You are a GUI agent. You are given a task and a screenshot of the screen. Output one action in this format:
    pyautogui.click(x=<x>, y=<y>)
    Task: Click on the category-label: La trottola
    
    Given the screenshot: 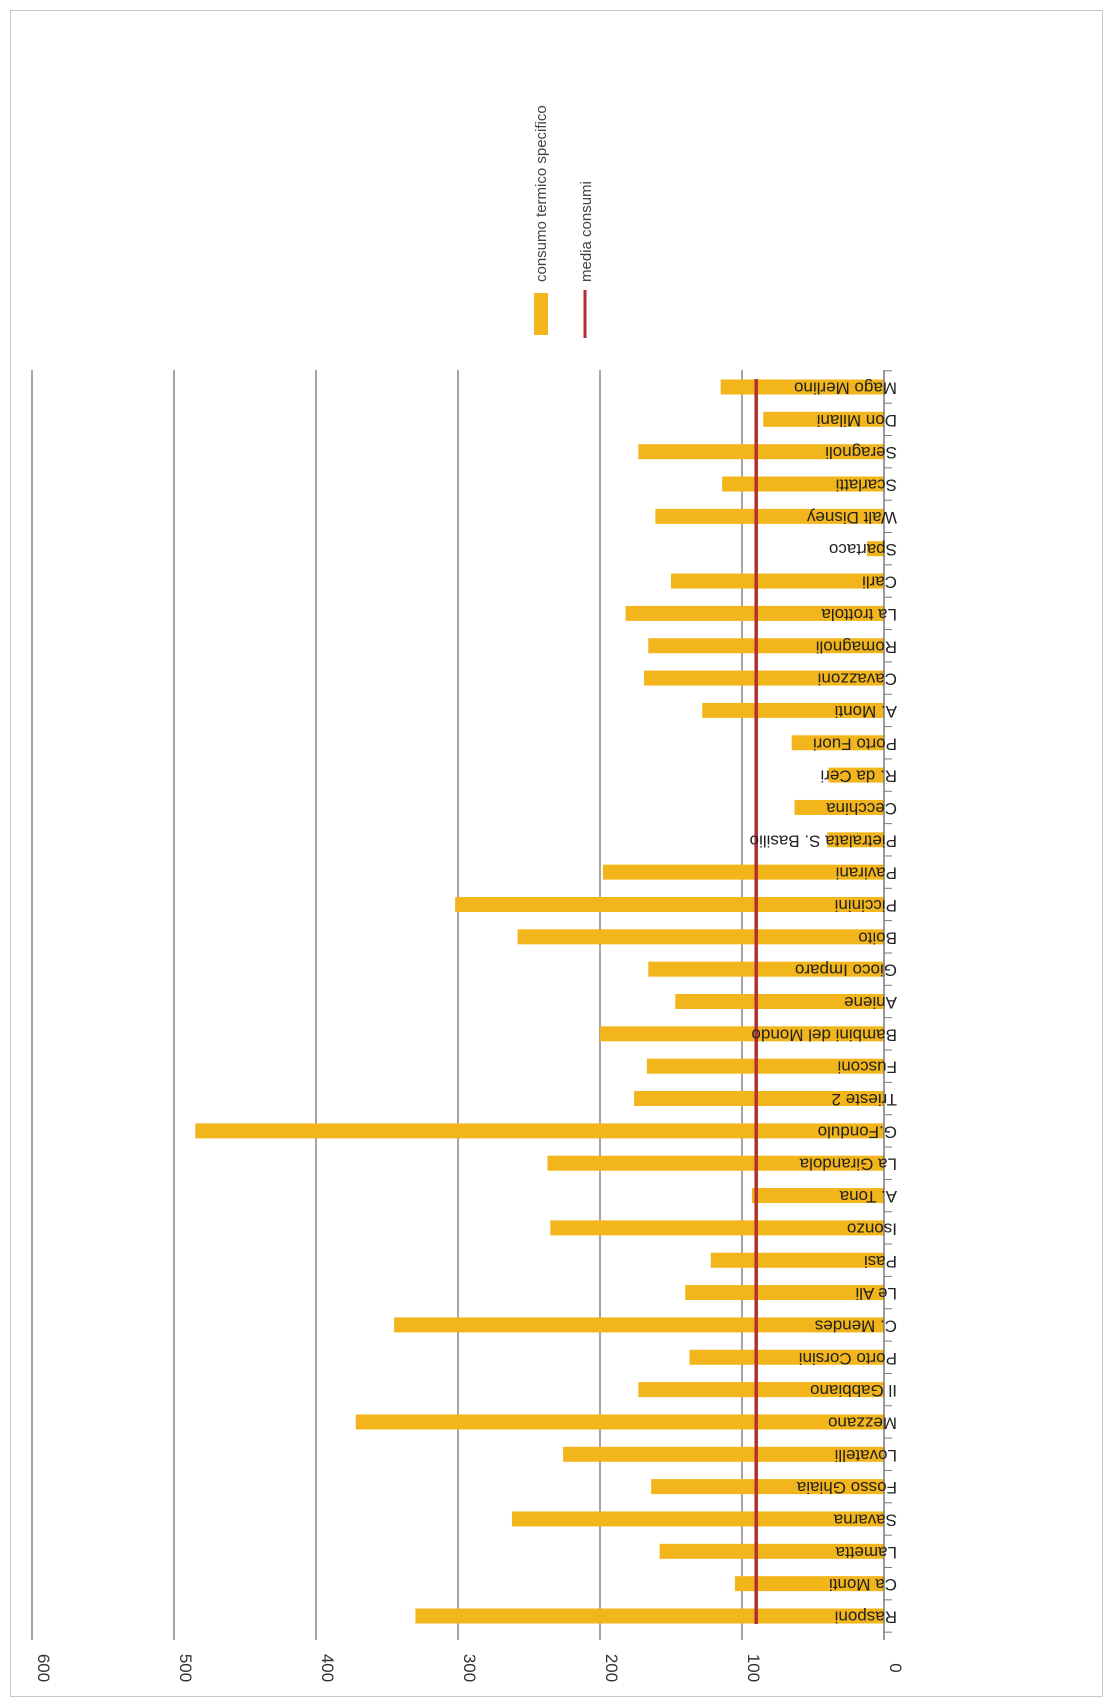 What is the action you would take?
    pyautogui.click(x=859, y=614)
    